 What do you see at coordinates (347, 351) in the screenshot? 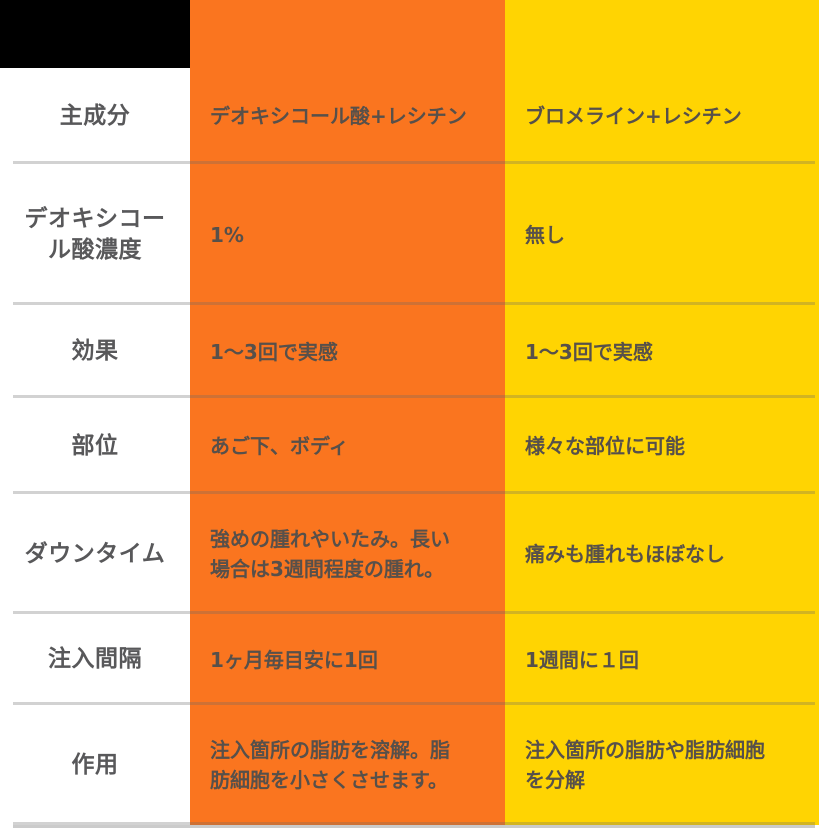
I see `column-a-cell: 1〜3回で実感` at bounding box center [347, 351].